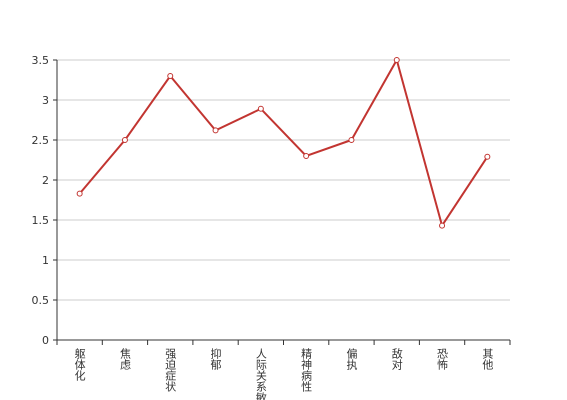  What do you see at coordinates (124, 359) in the screenshot?
I see `x-tick-label: 焦虑` at bounding box center [124, 359].